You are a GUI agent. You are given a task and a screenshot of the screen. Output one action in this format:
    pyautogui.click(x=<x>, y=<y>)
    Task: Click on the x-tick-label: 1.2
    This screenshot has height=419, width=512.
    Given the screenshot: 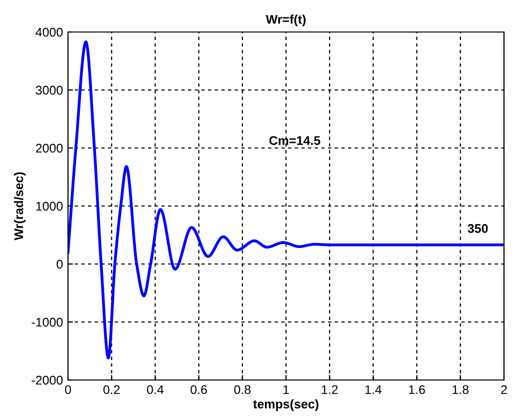 What is the action you would take?
    pyautogui.click(x=330, y=389)
    